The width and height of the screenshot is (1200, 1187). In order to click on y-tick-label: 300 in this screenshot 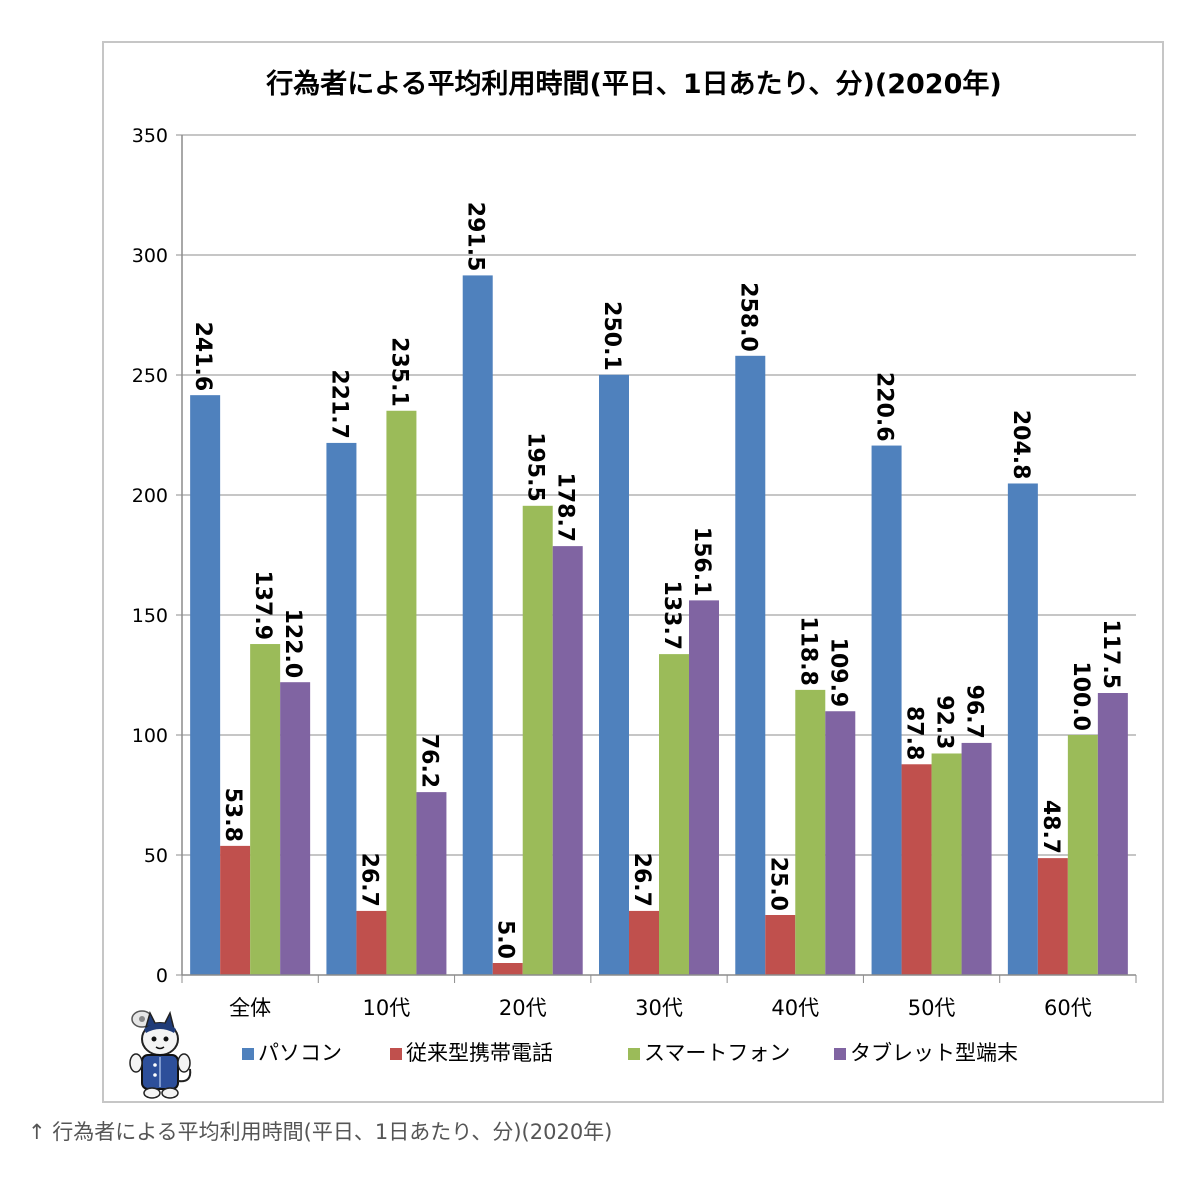, I will do `click(150, 256)`.